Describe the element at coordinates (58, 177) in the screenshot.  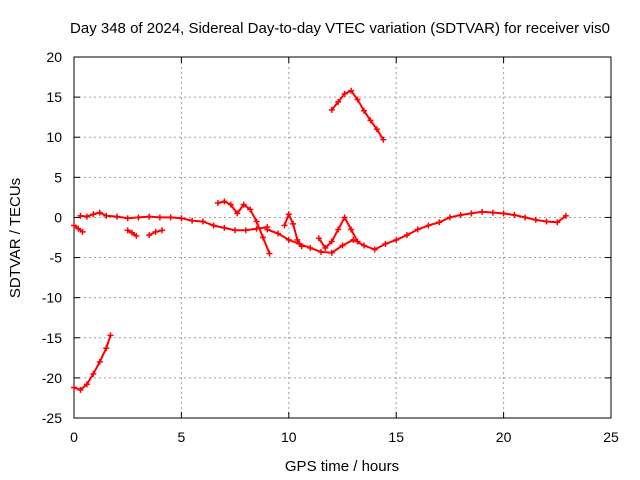
I see `y-tick-label: 5` at that location.